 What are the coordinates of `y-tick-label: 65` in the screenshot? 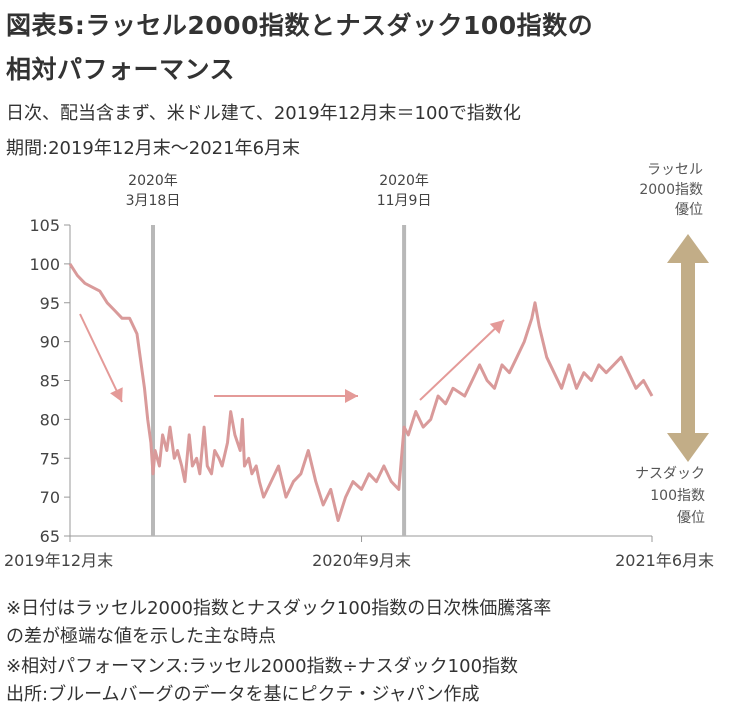 It's located at (50, 536).